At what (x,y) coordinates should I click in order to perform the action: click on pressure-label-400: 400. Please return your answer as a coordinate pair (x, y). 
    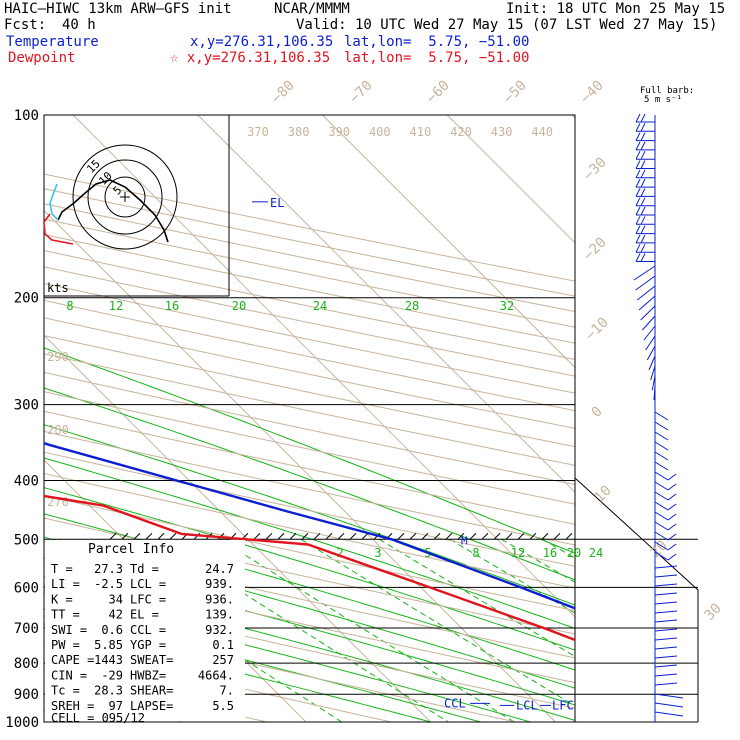
    Looking at the image, I should click on (26, 481).